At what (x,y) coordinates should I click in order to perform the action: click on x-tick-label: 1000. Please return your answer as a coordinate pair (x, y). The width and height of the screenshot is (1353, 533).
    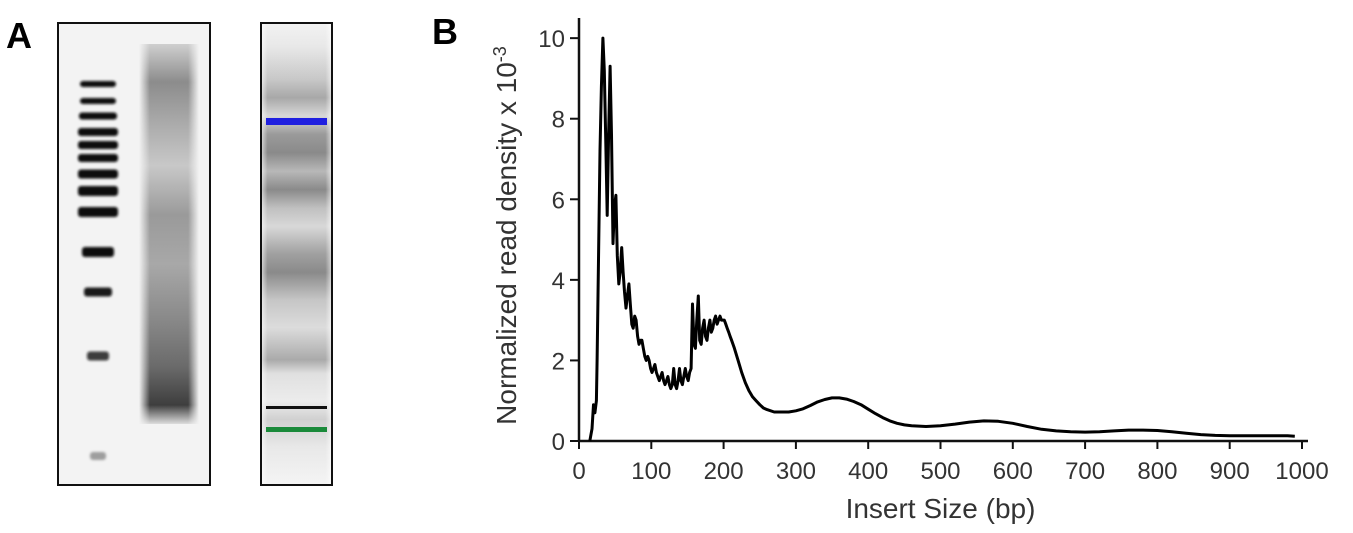
    Looking at the image, I should click on (1301, 471).